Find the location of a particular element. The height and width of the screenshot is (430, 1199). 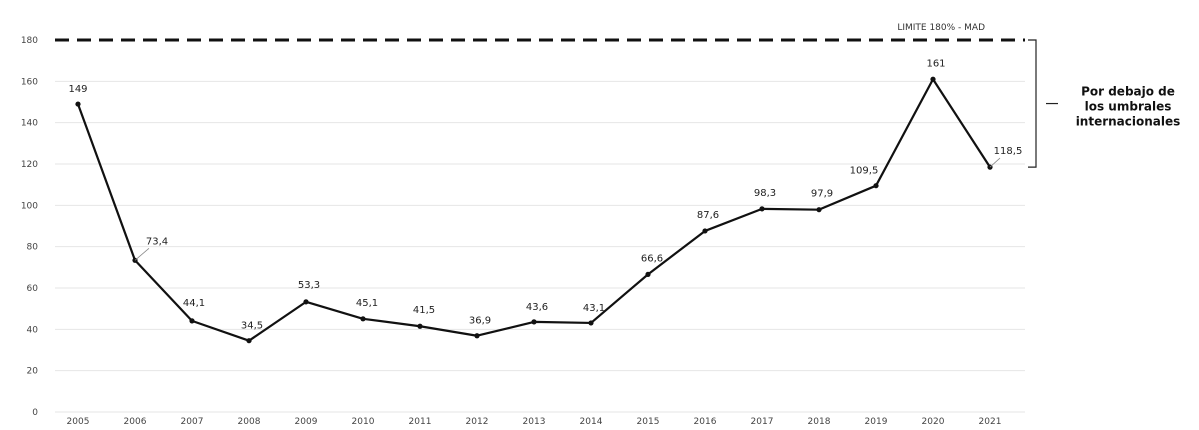

x-tick-label: 2006 is located at coordinates (135, 422).